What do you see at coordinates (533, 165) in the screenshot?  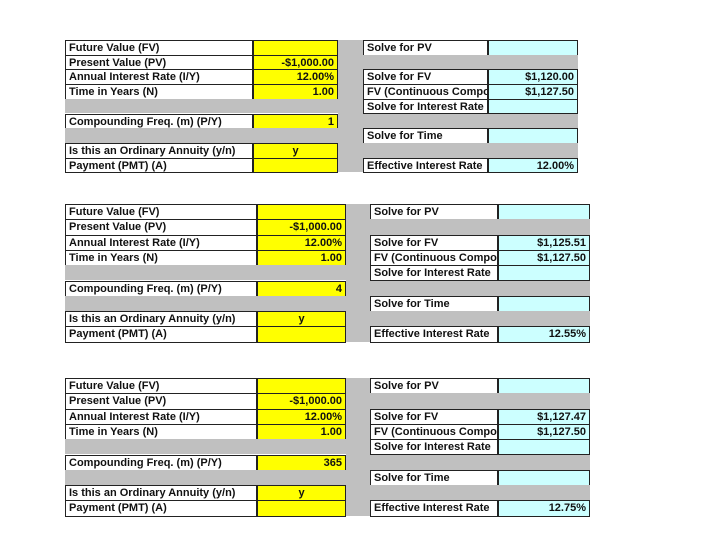 I see `result-cell: 12.00%` at bounding box center [533, 165].